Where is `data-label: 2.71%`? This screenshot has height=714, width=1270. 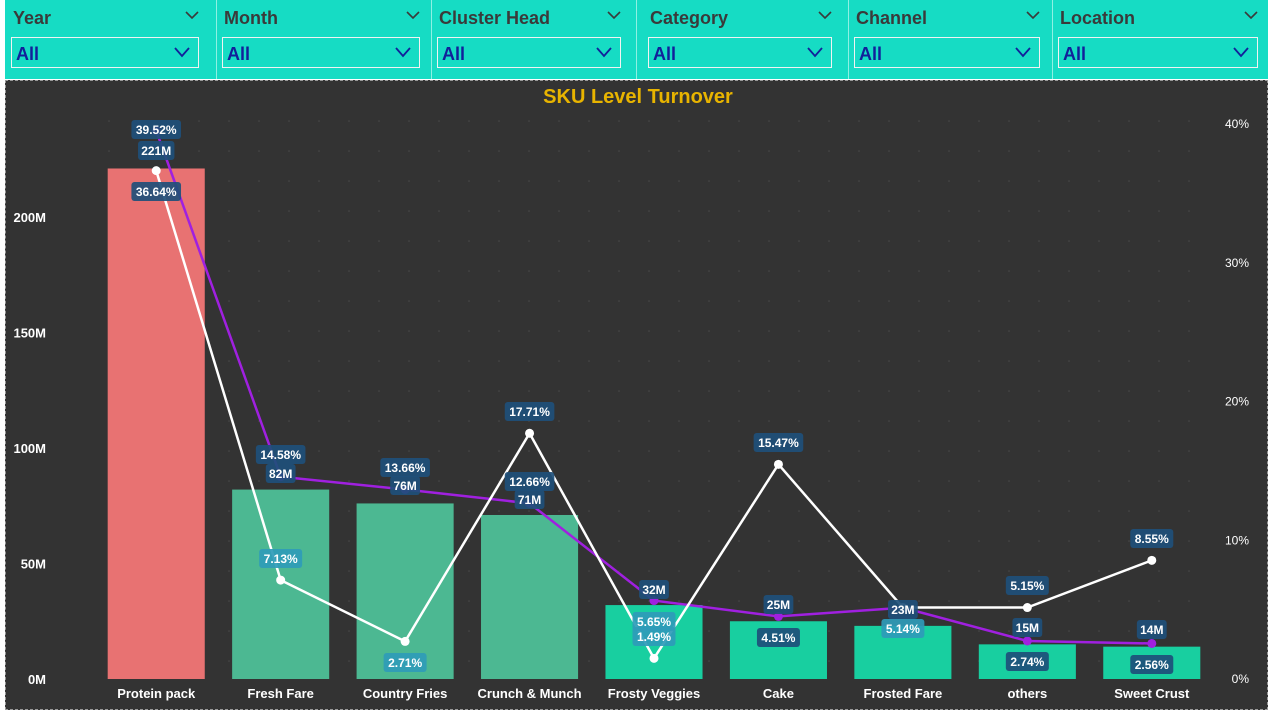
data-label: 2.71% is located at coordinates (405, 662).